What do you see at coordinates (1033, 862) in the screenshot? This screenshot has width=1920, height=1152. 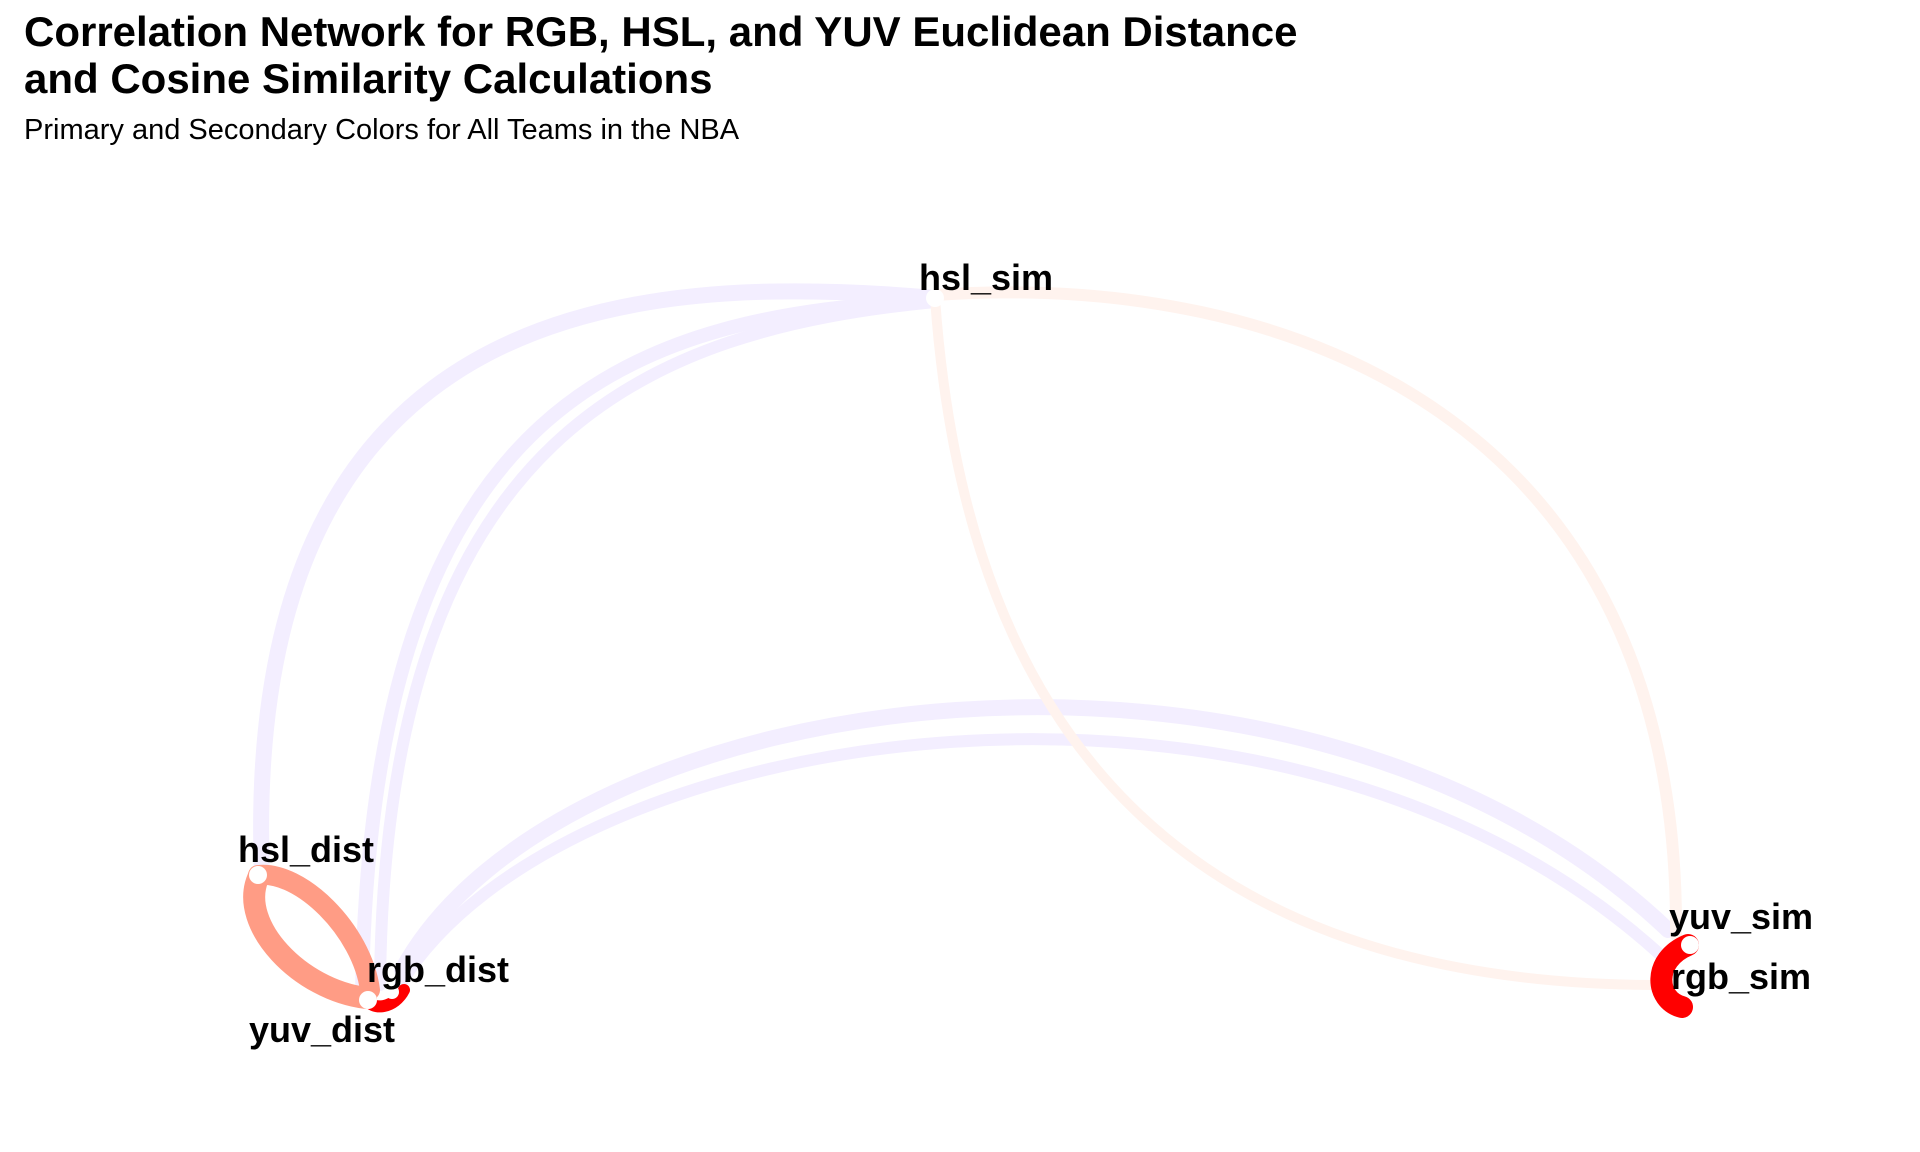 I see `edge-yuv-dist-rgb-sim` at bounding box center [1033, 862].